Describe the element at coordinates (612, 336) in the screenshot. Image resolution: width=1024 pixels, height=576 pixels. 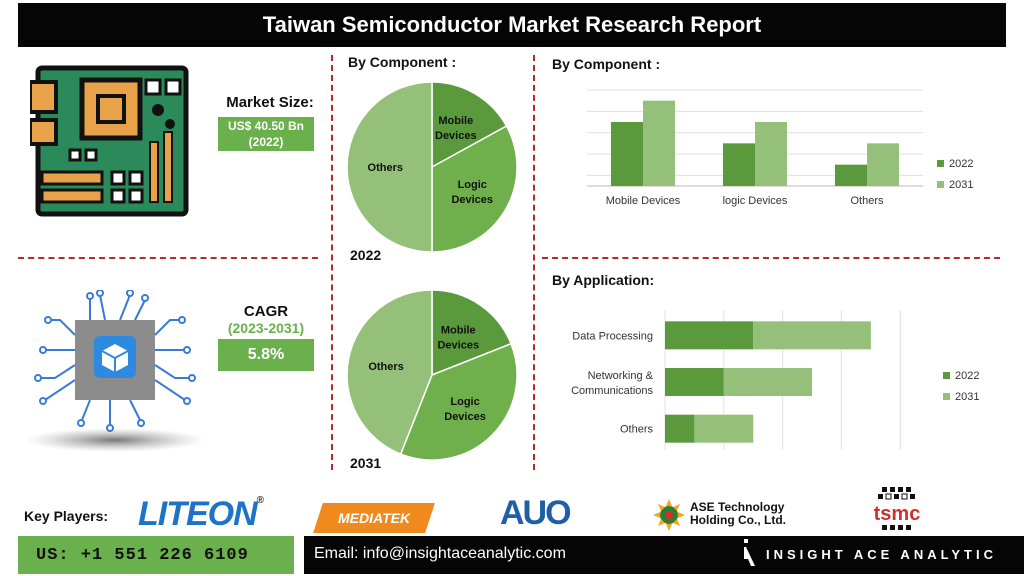
I see `category-label: Data Processing` at that location.